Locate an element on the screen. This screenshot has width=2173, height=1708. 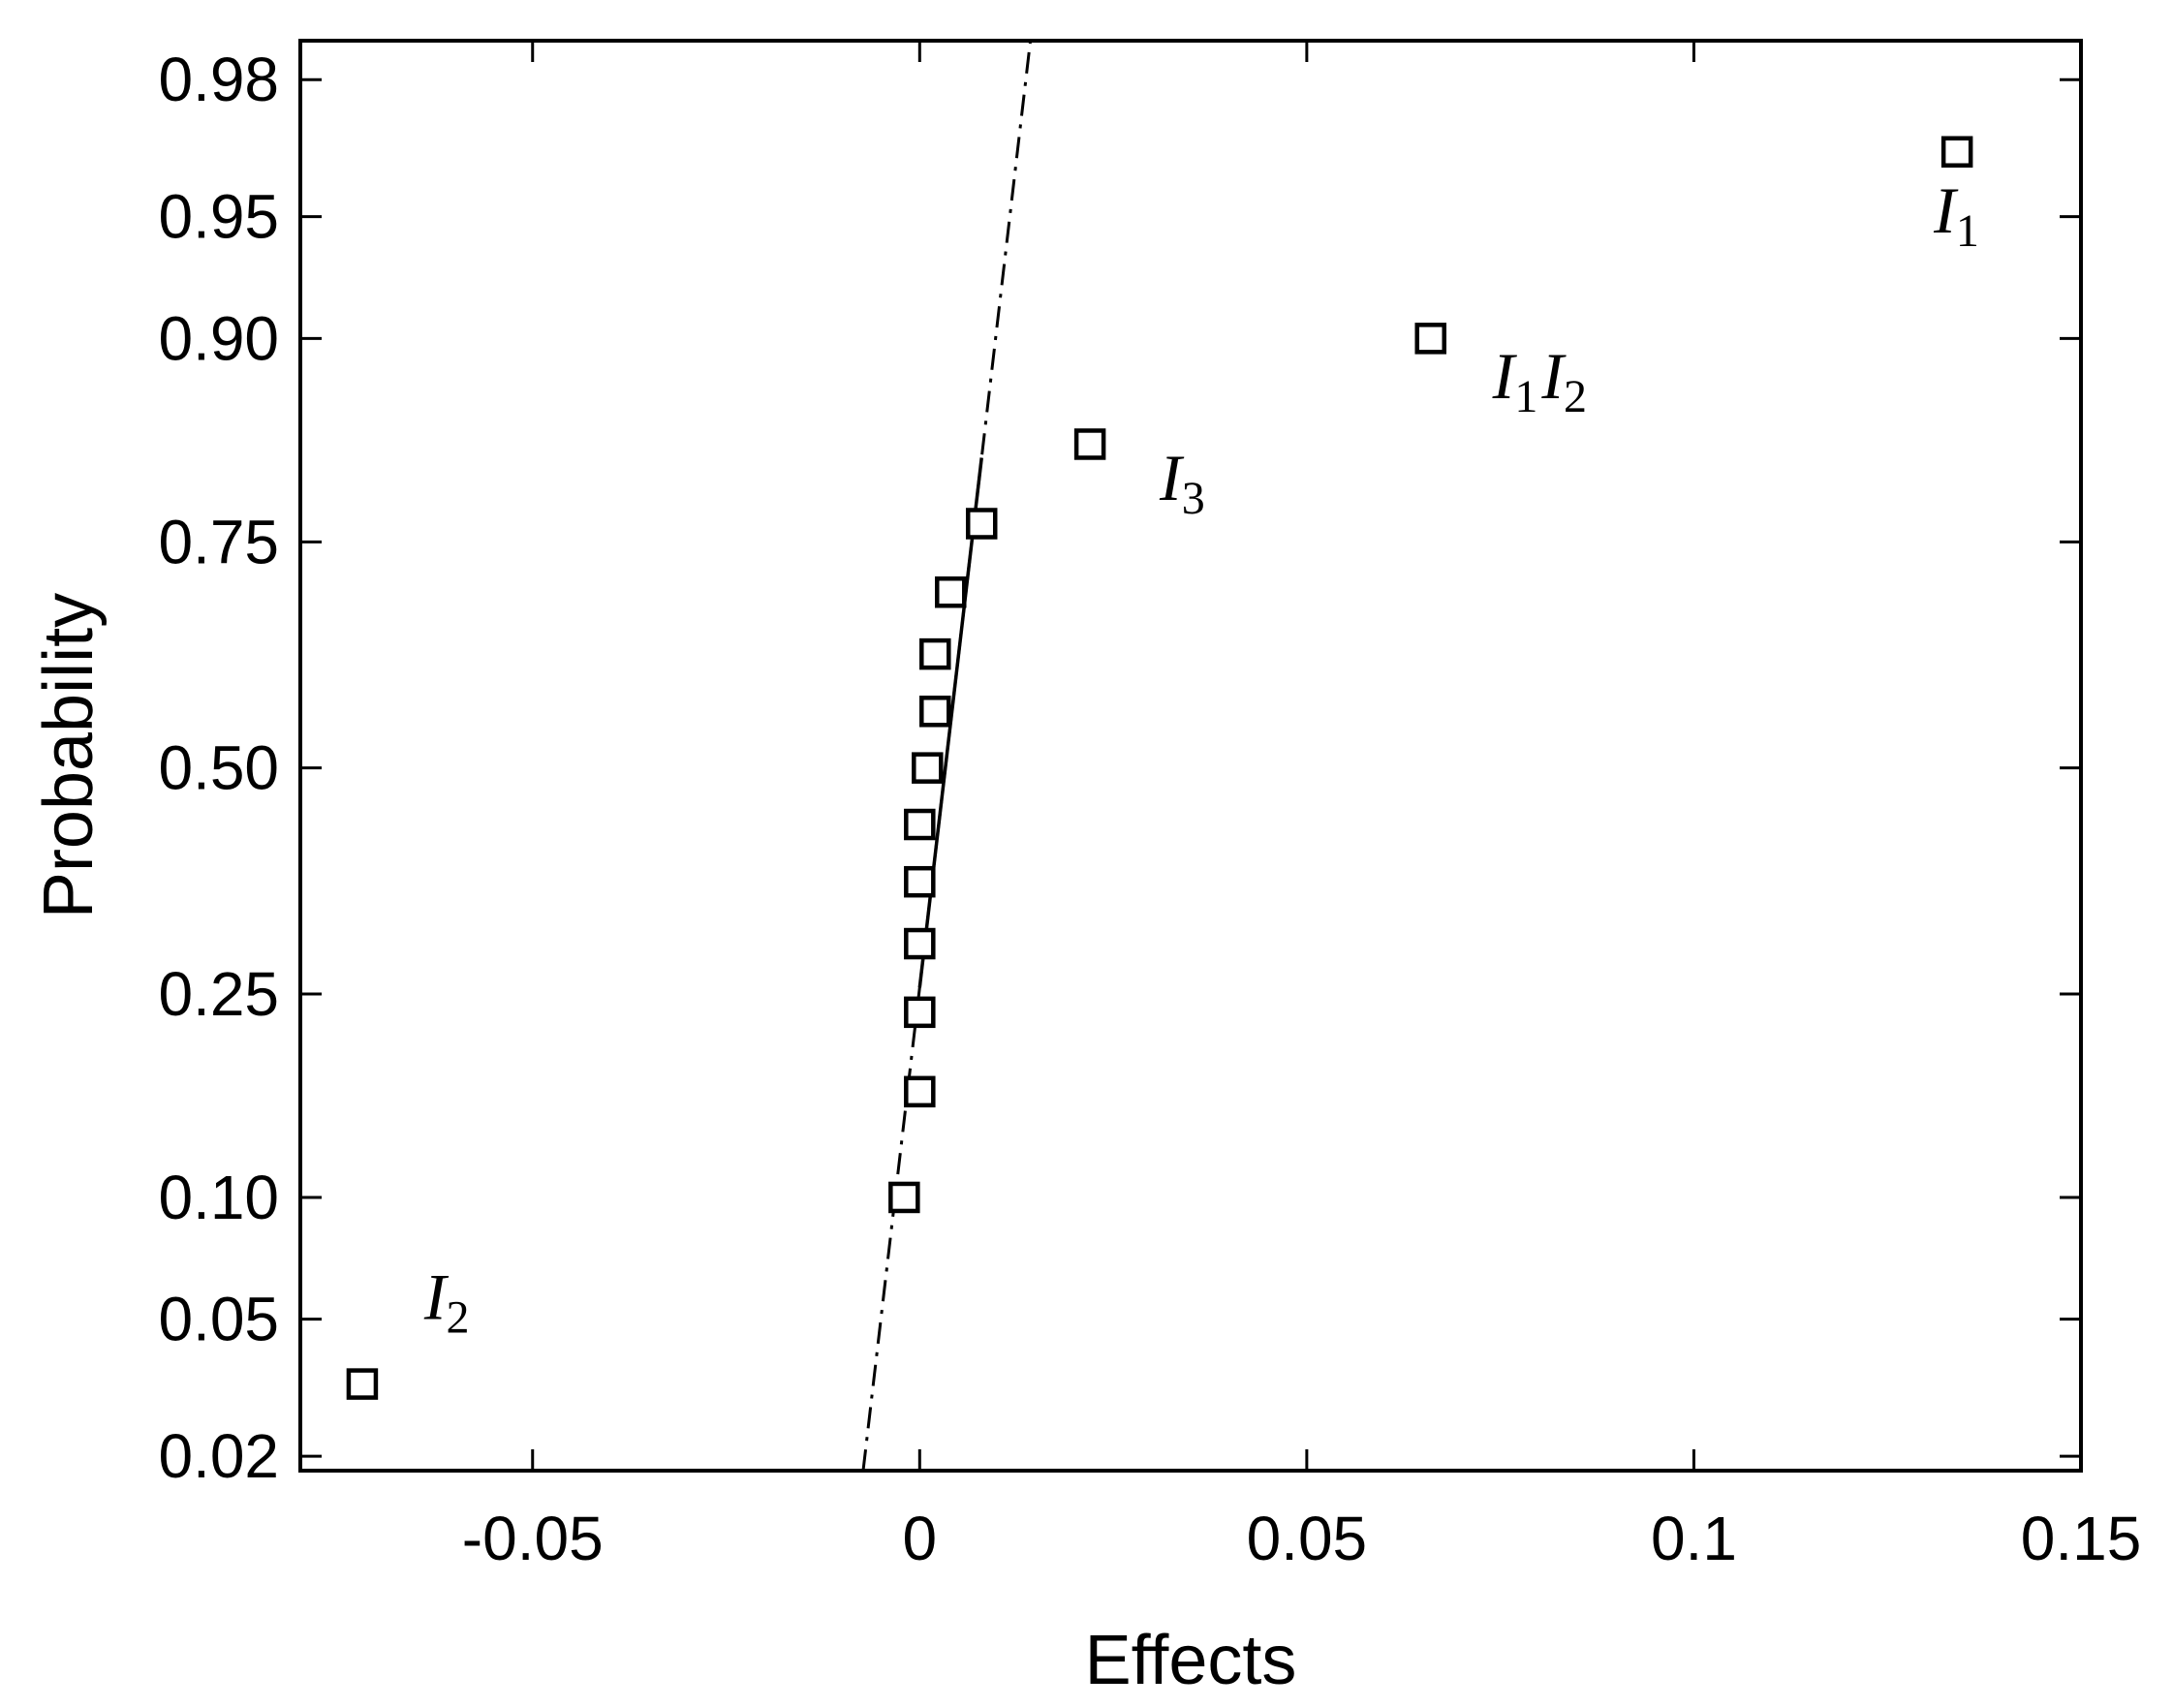
y-tick-label: 0.02 is located at coordinates (218, 1456).